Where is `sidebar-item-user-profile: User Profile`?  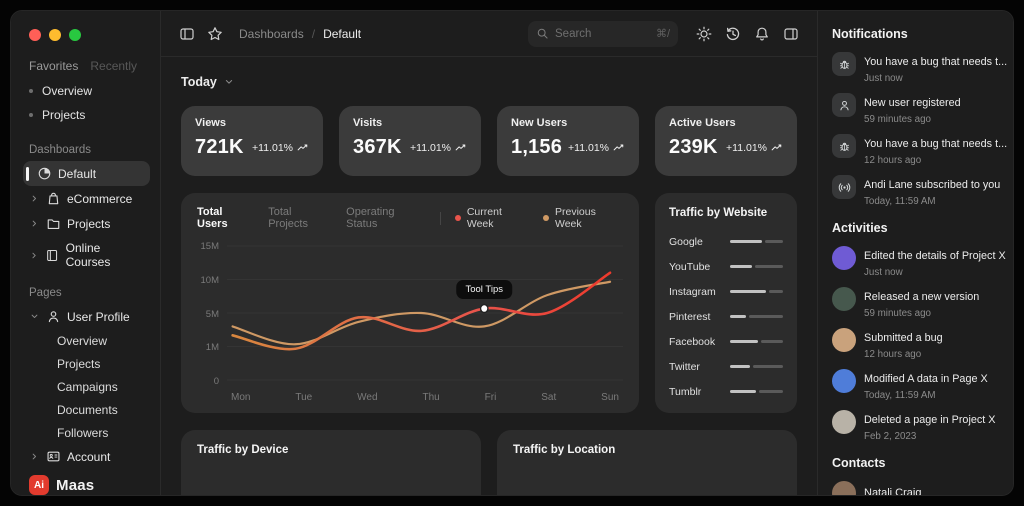 sidebar-item-user-profile: User Profile is located at coordinates (86, 316).